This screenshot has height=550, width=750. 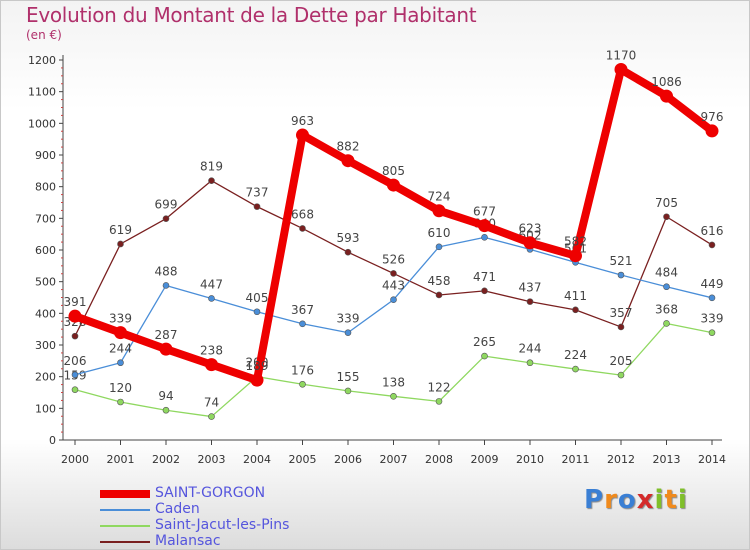 What do you see at coordinates (611, 500) in the screenshot?
I see `logo-letter: r` at bounding box center [611, 500].